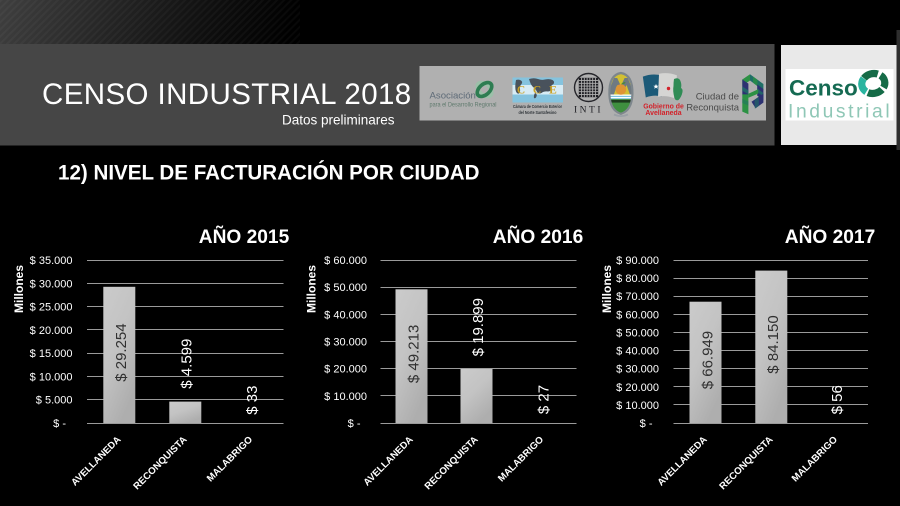 The width and height of the screenshot is (900, 506). I want to click on svg-text: Censo, so click(823, 88).